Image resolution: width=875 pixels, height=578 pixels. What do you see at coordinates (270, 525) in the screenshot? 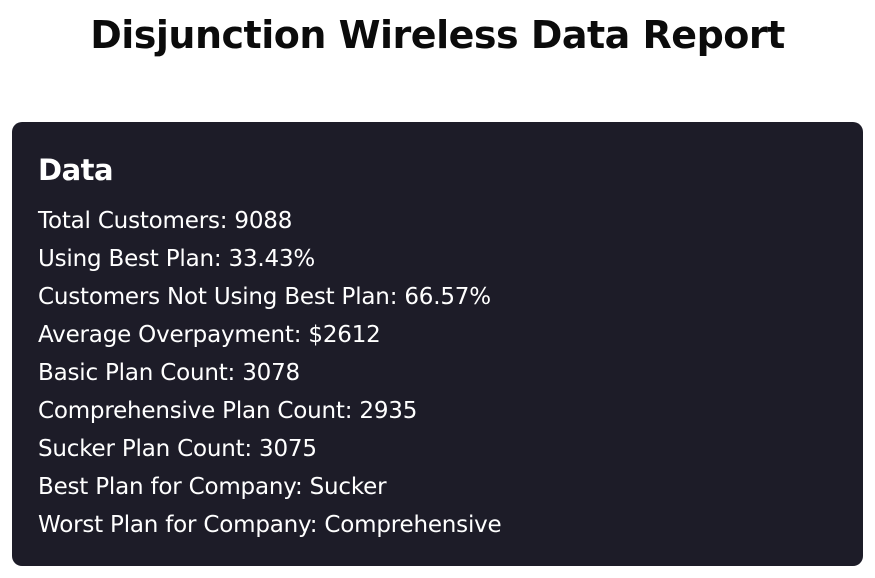
I see `stat-worst-plan-for-company: Worst Plan for Company: Comprehensive` at bounding box center [270, 525].